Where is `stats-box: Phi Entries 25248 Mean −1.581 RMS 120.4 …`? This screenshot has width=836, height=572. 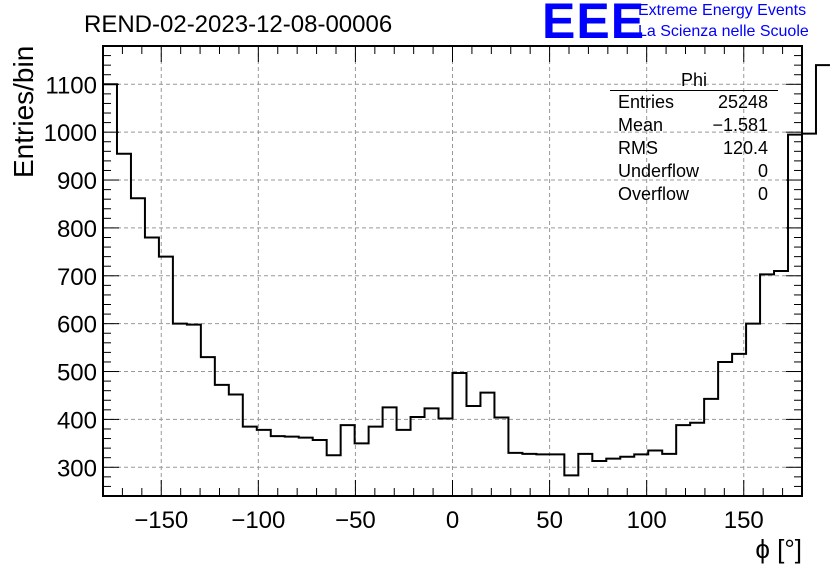
stats-box: Phi Entries 25248 Mean −1.581 RMS 120.4 … is located at coordinates (694, 138).